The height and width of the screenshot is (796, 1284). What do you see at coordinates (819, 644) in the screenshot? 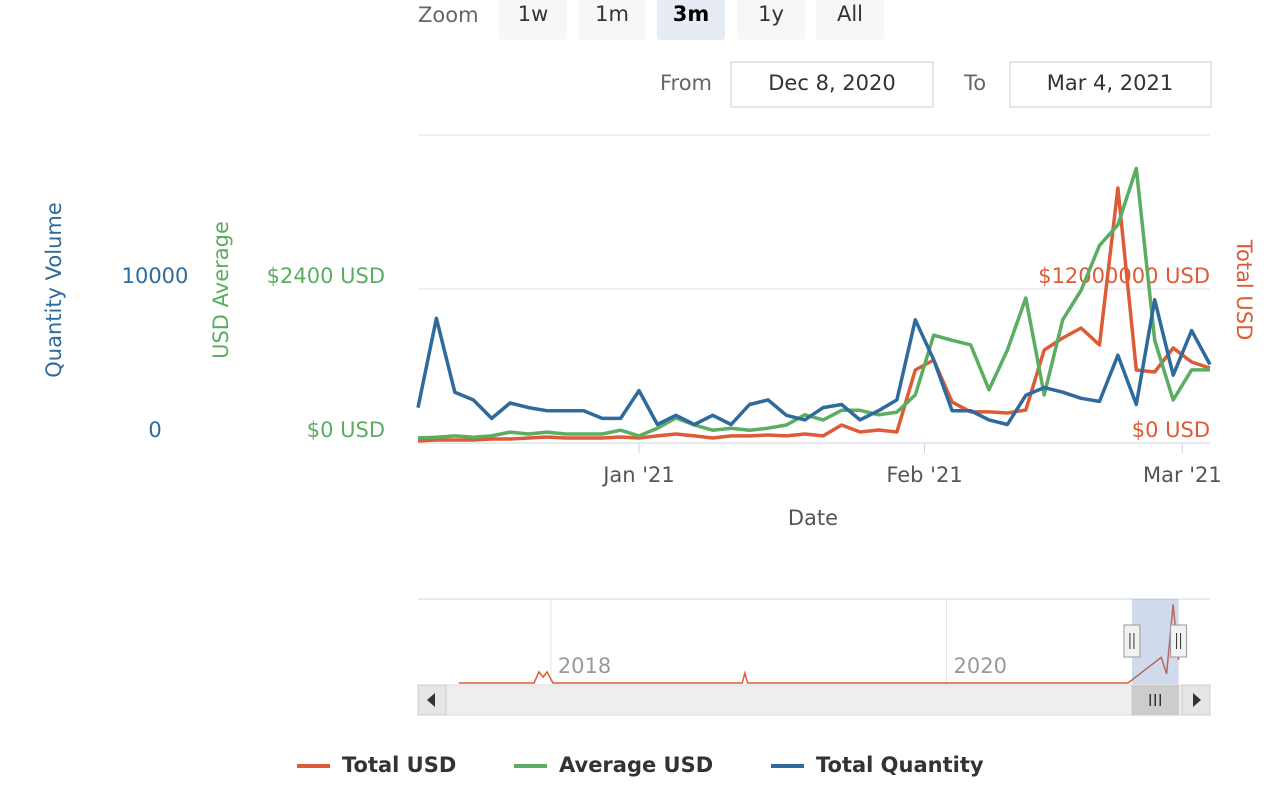
I see `navigator-line` at bounding box center [819, 644].